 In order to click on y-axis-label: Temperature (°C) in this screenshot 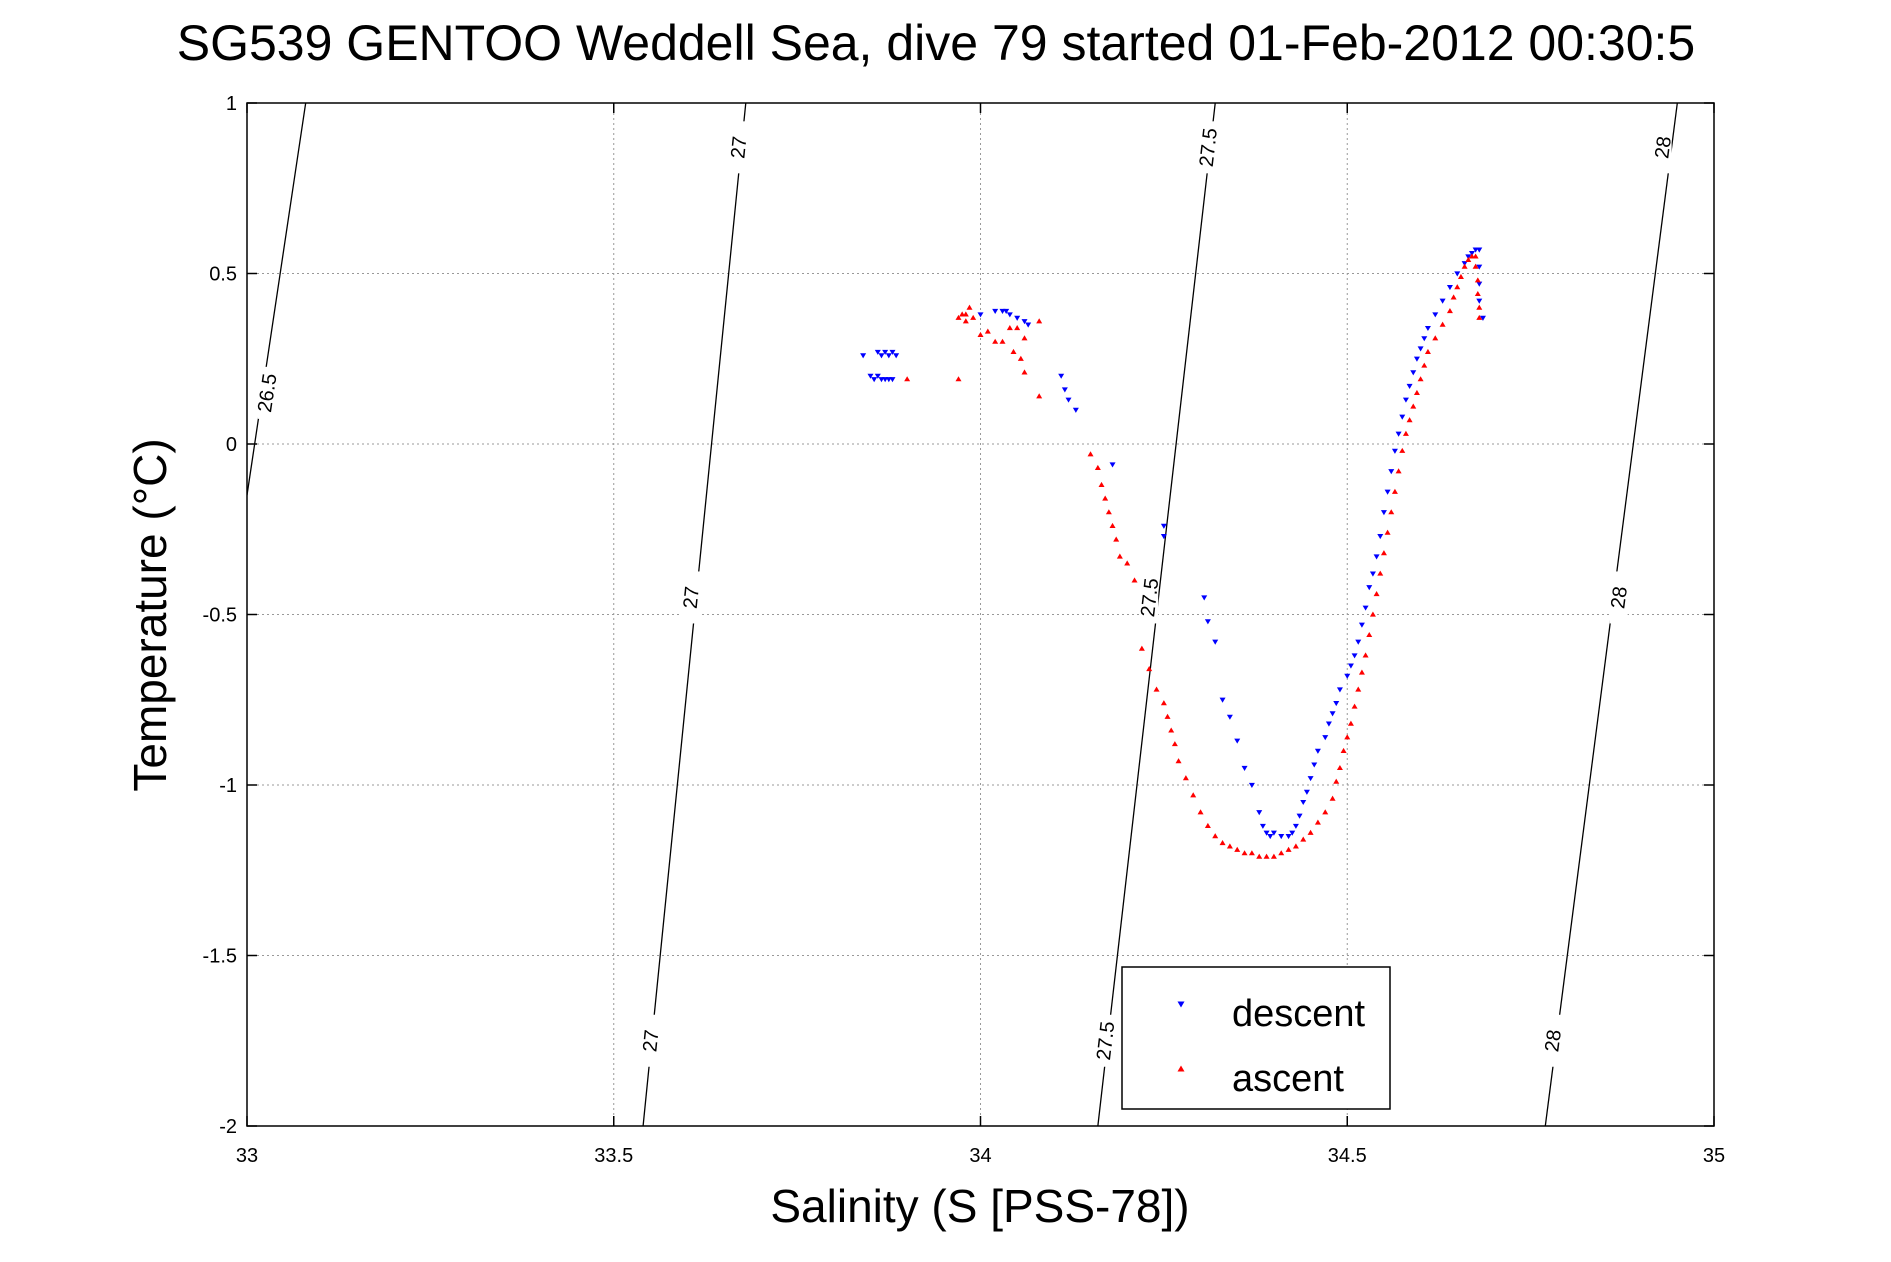, I will do `click(150, 614)`.